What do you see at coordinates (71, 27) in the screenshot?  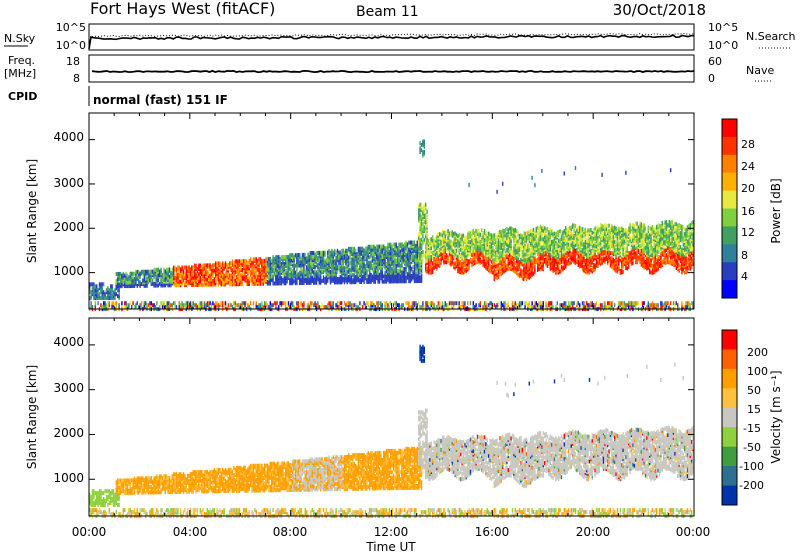 I see `nsky-tick-top: 10^5` at bounding box center [71, 27].